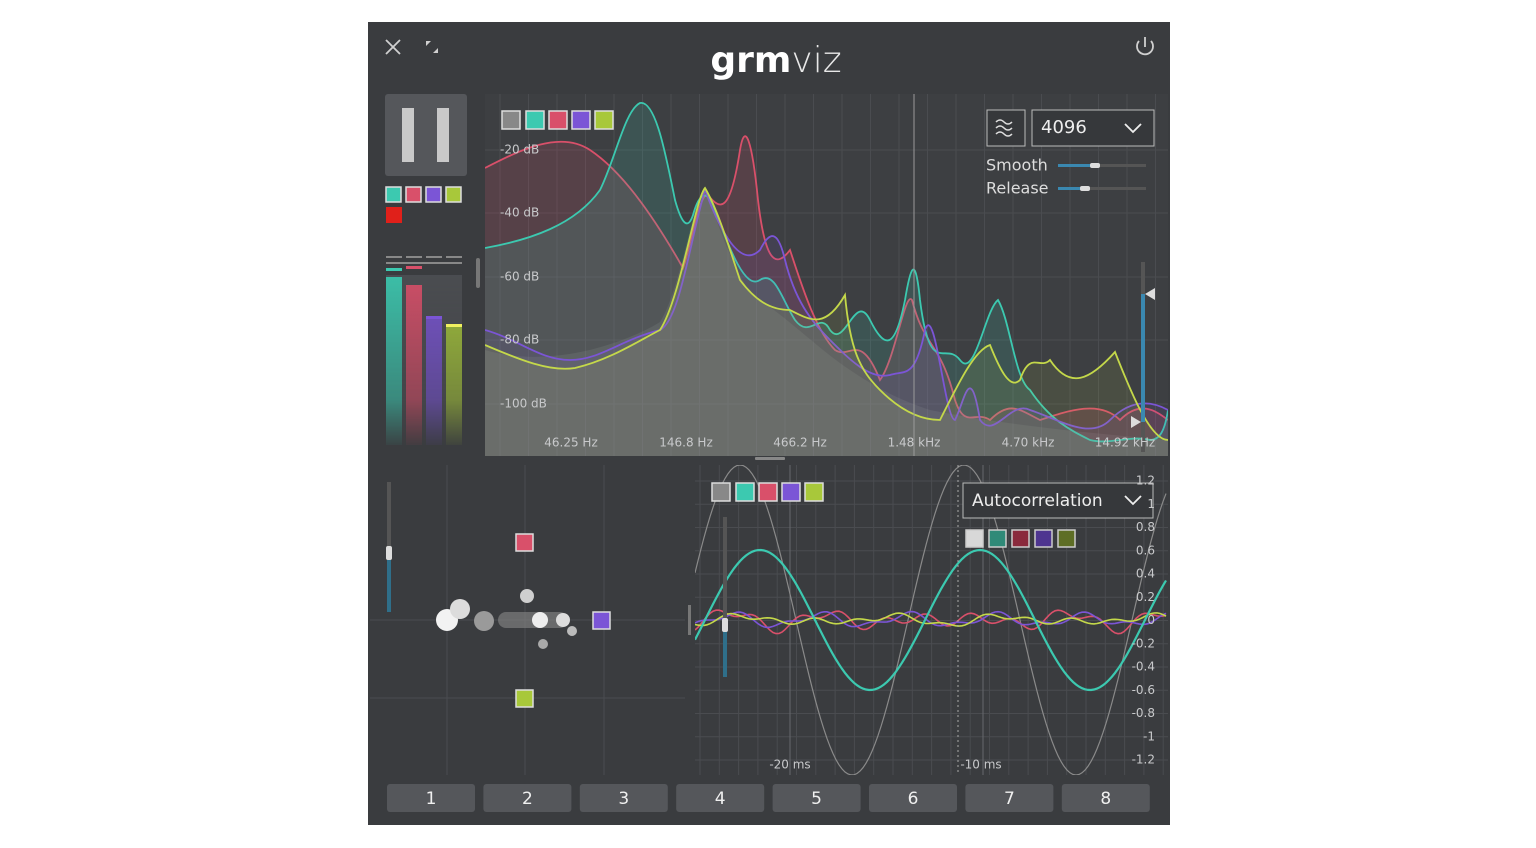 This screenshot has width=1536, height=848. I want to click on y-label: -0.4, so click(1143, 667).